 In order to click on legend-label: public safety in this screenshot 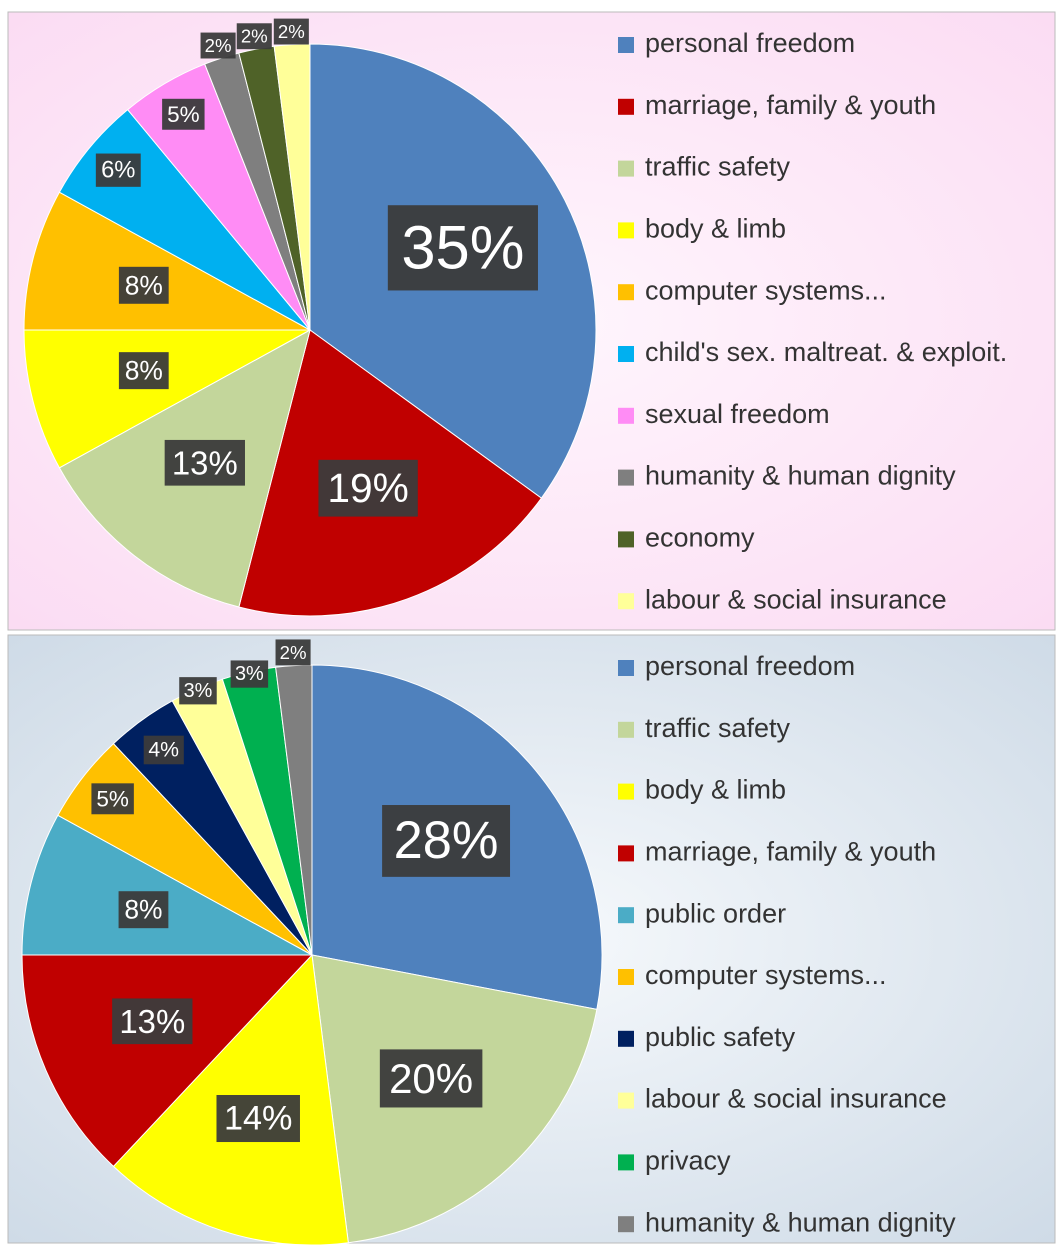, I will do `click(720, 1037)`.